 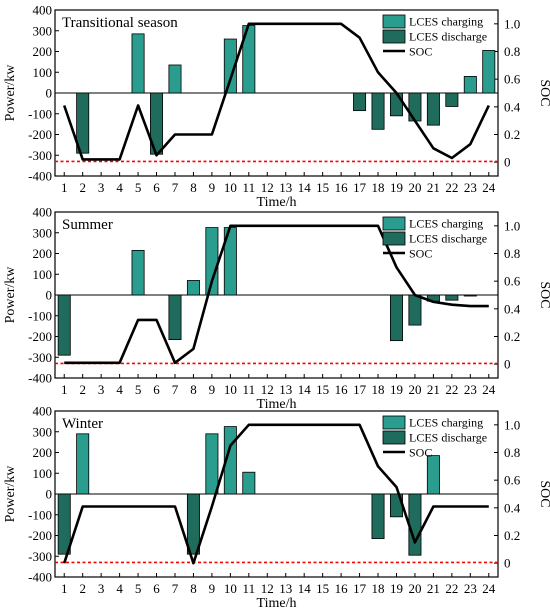 I want to click on y2-tick-label: 0.6, so click(x=512, y=79).